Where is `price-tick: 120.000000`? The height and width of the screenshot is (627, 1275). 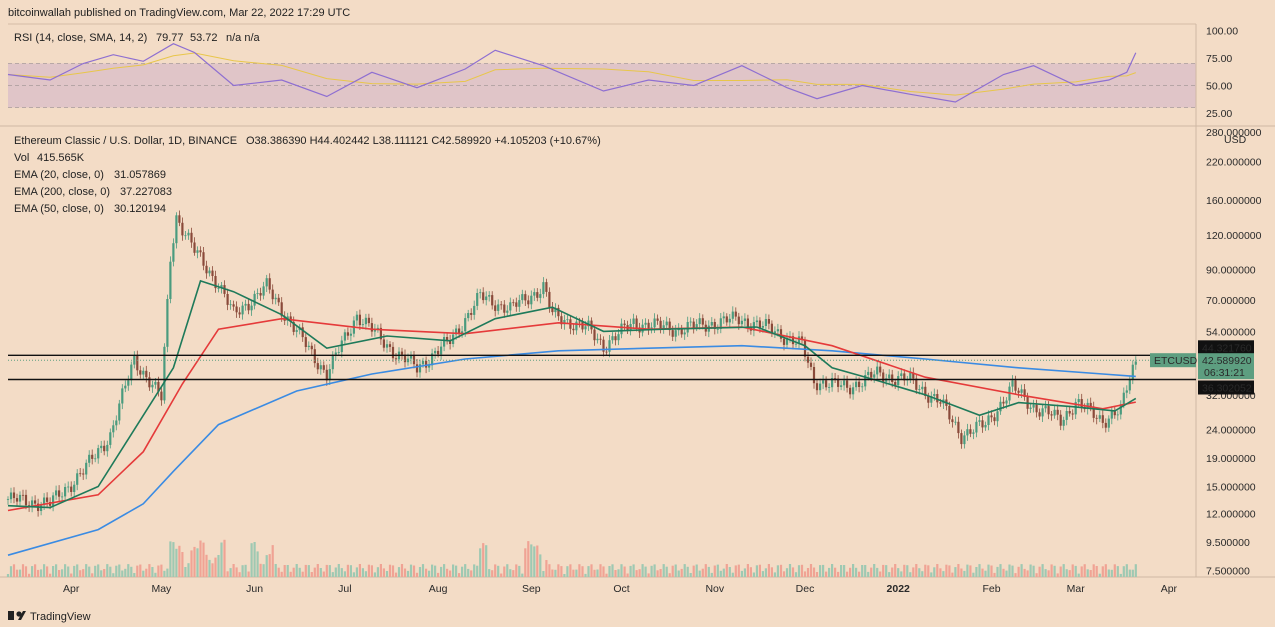
price-tick: 120.000000 is located at coordinates (1234, 236).